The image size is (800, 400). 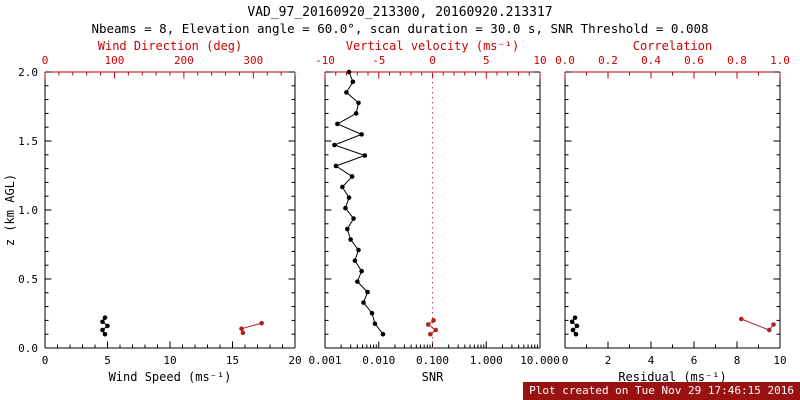 What do you see at coordinates (432, 46) in the screenshot?
I see `axis-text: Vertical velocity (ms⁻¹)` at bounding box center [432, 46].